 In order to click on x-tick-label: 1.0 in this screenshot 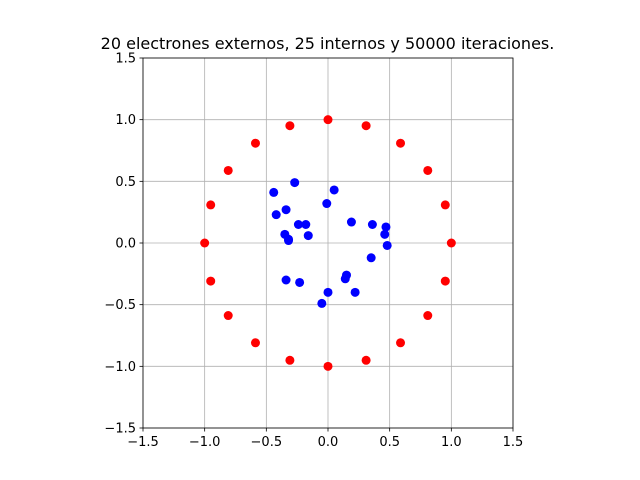, I will do `click(451, 442)`.